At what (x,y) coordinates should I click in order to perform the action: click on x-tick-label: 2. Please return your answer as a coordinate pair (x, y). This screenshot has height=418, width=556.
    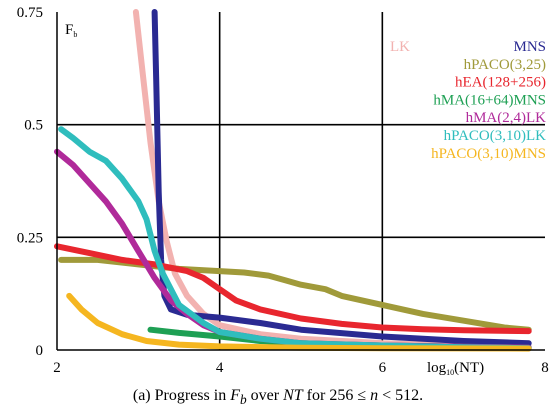
    Looking at the image, I should click on (57, 368).